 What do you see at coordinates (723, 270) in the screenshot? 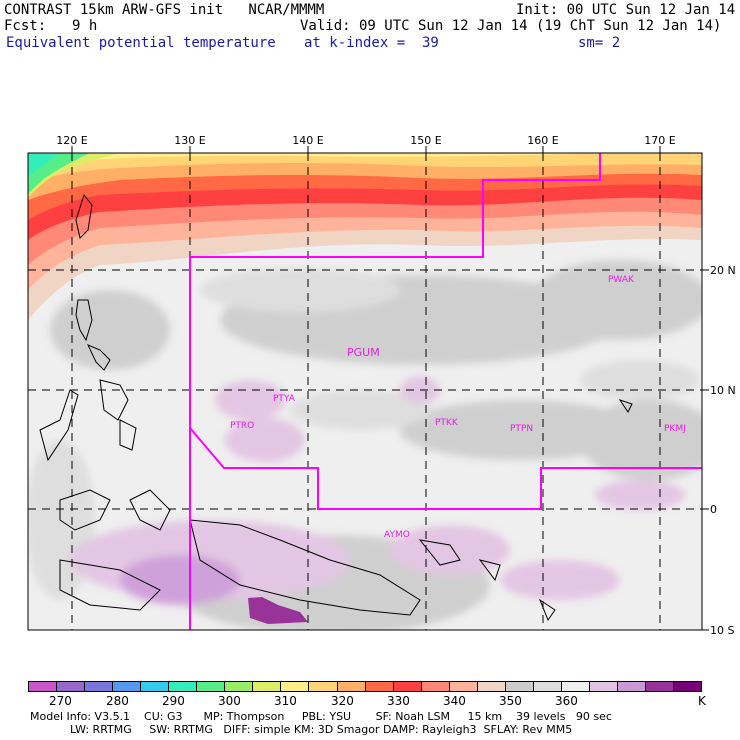
I see `lat-label: 20 N` at bounding box center [723, 270].